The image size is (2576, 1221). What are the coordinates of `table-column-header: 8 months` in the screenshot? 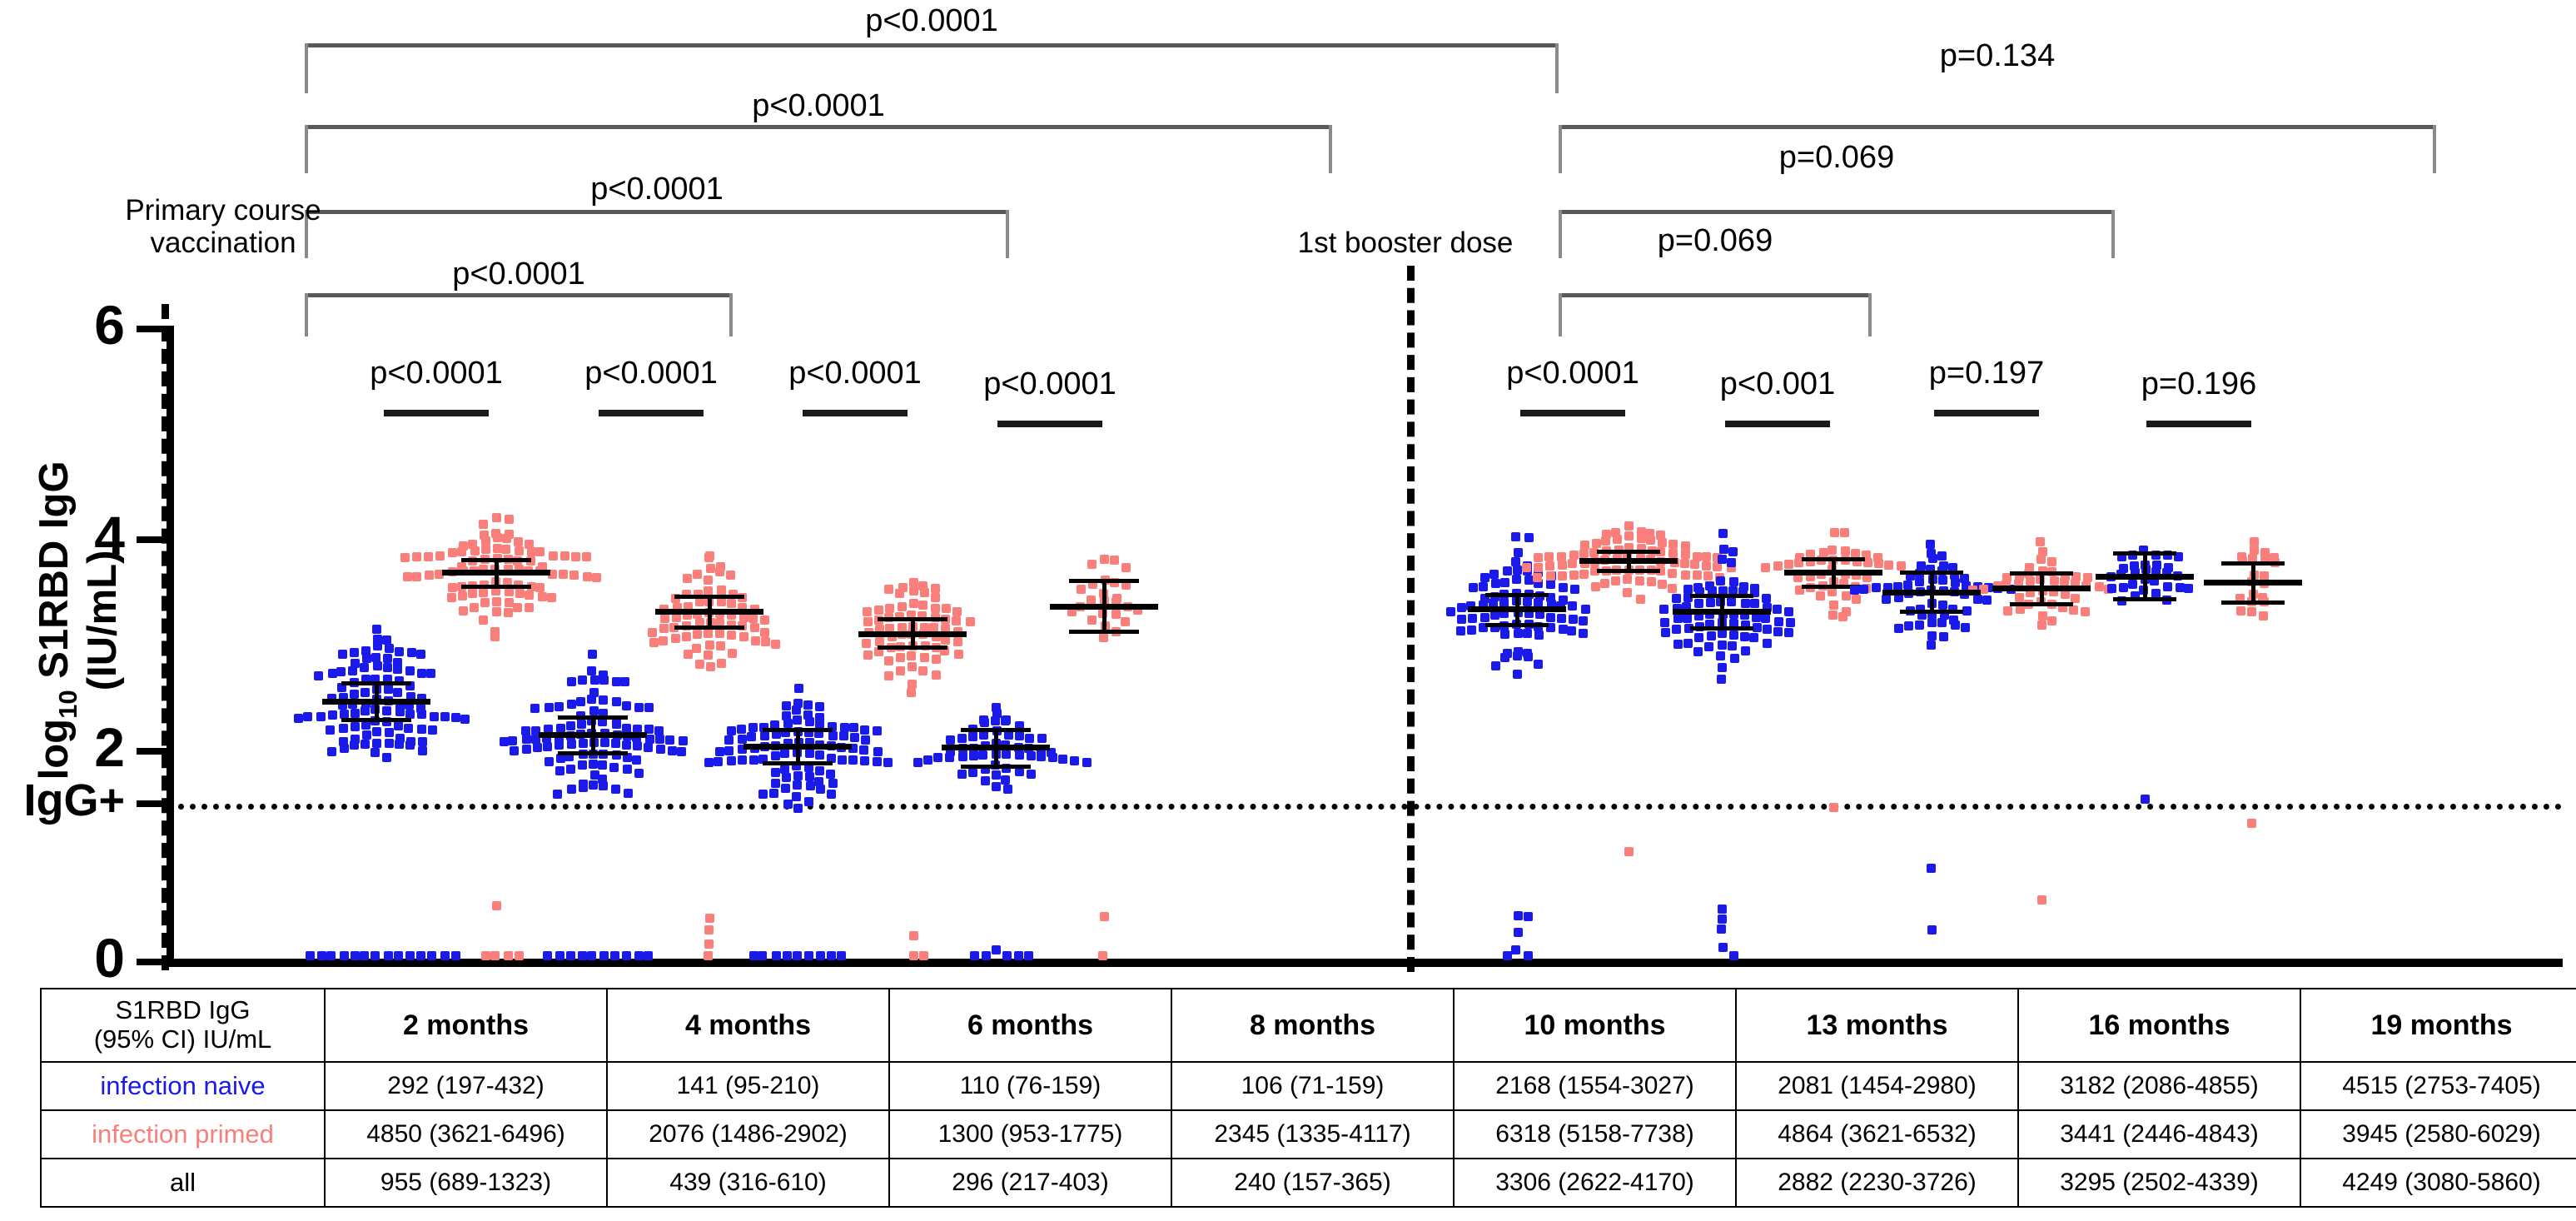 It's located at (1313, 1025).